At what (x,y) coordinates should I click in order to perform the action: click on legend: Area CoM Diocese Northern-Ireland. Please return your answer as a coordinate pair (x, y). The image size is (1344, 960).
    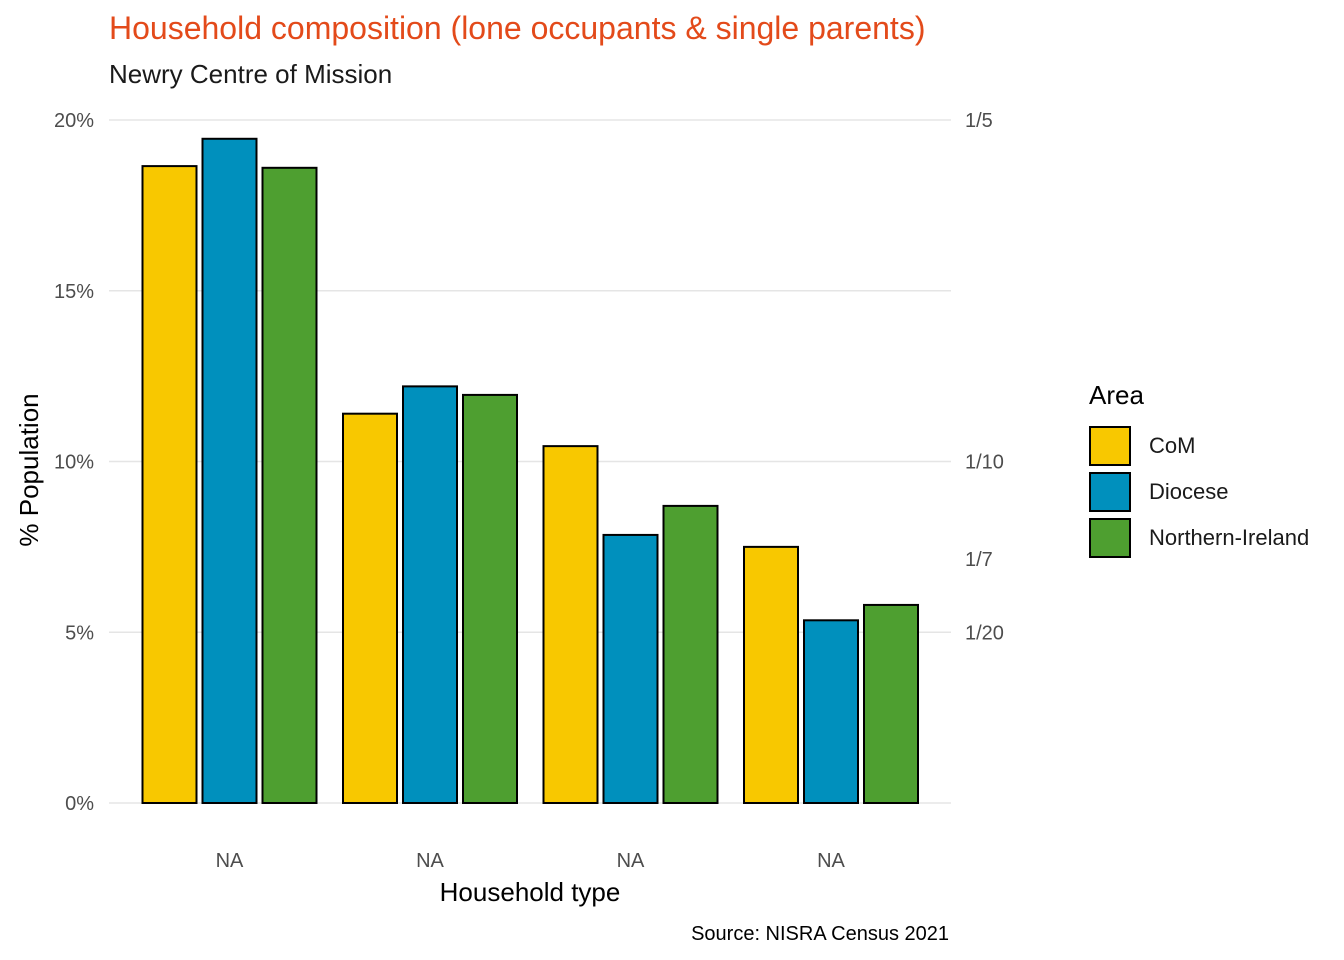
    Looking at the image, I should click on (1199, 470).